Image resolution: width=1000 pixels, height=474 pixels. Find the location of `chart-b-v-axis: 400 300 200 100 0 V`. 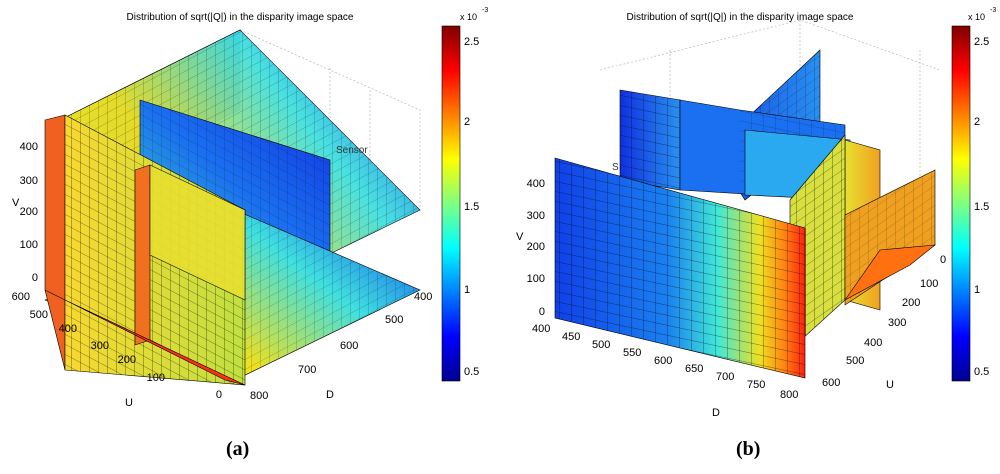

chart-b-v-axis: 400 300 200 100 0 V is located at coordinates (530, 248).